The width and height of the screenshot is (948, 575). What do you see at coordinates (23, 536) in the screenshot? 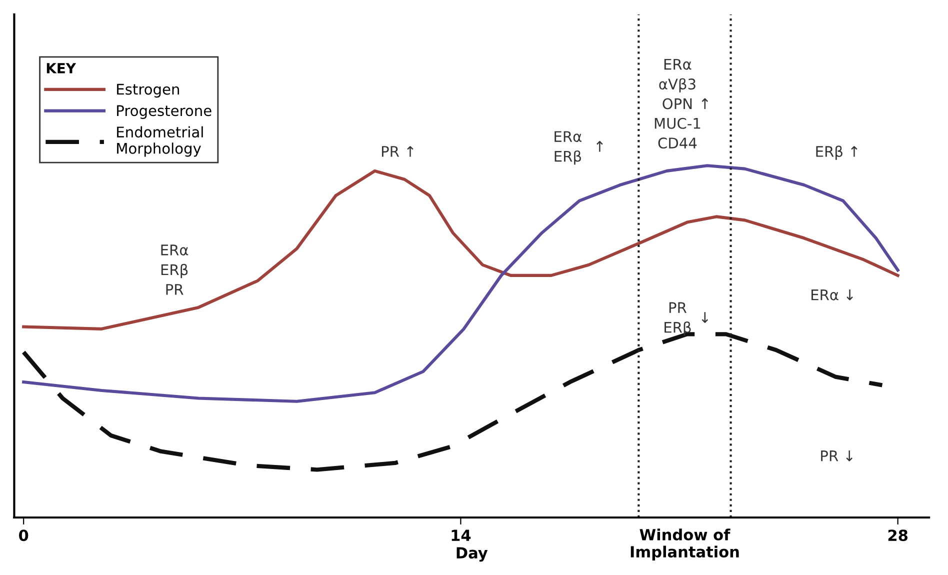
I see `x-tick-label: 0` at bounding box center [23, 536].